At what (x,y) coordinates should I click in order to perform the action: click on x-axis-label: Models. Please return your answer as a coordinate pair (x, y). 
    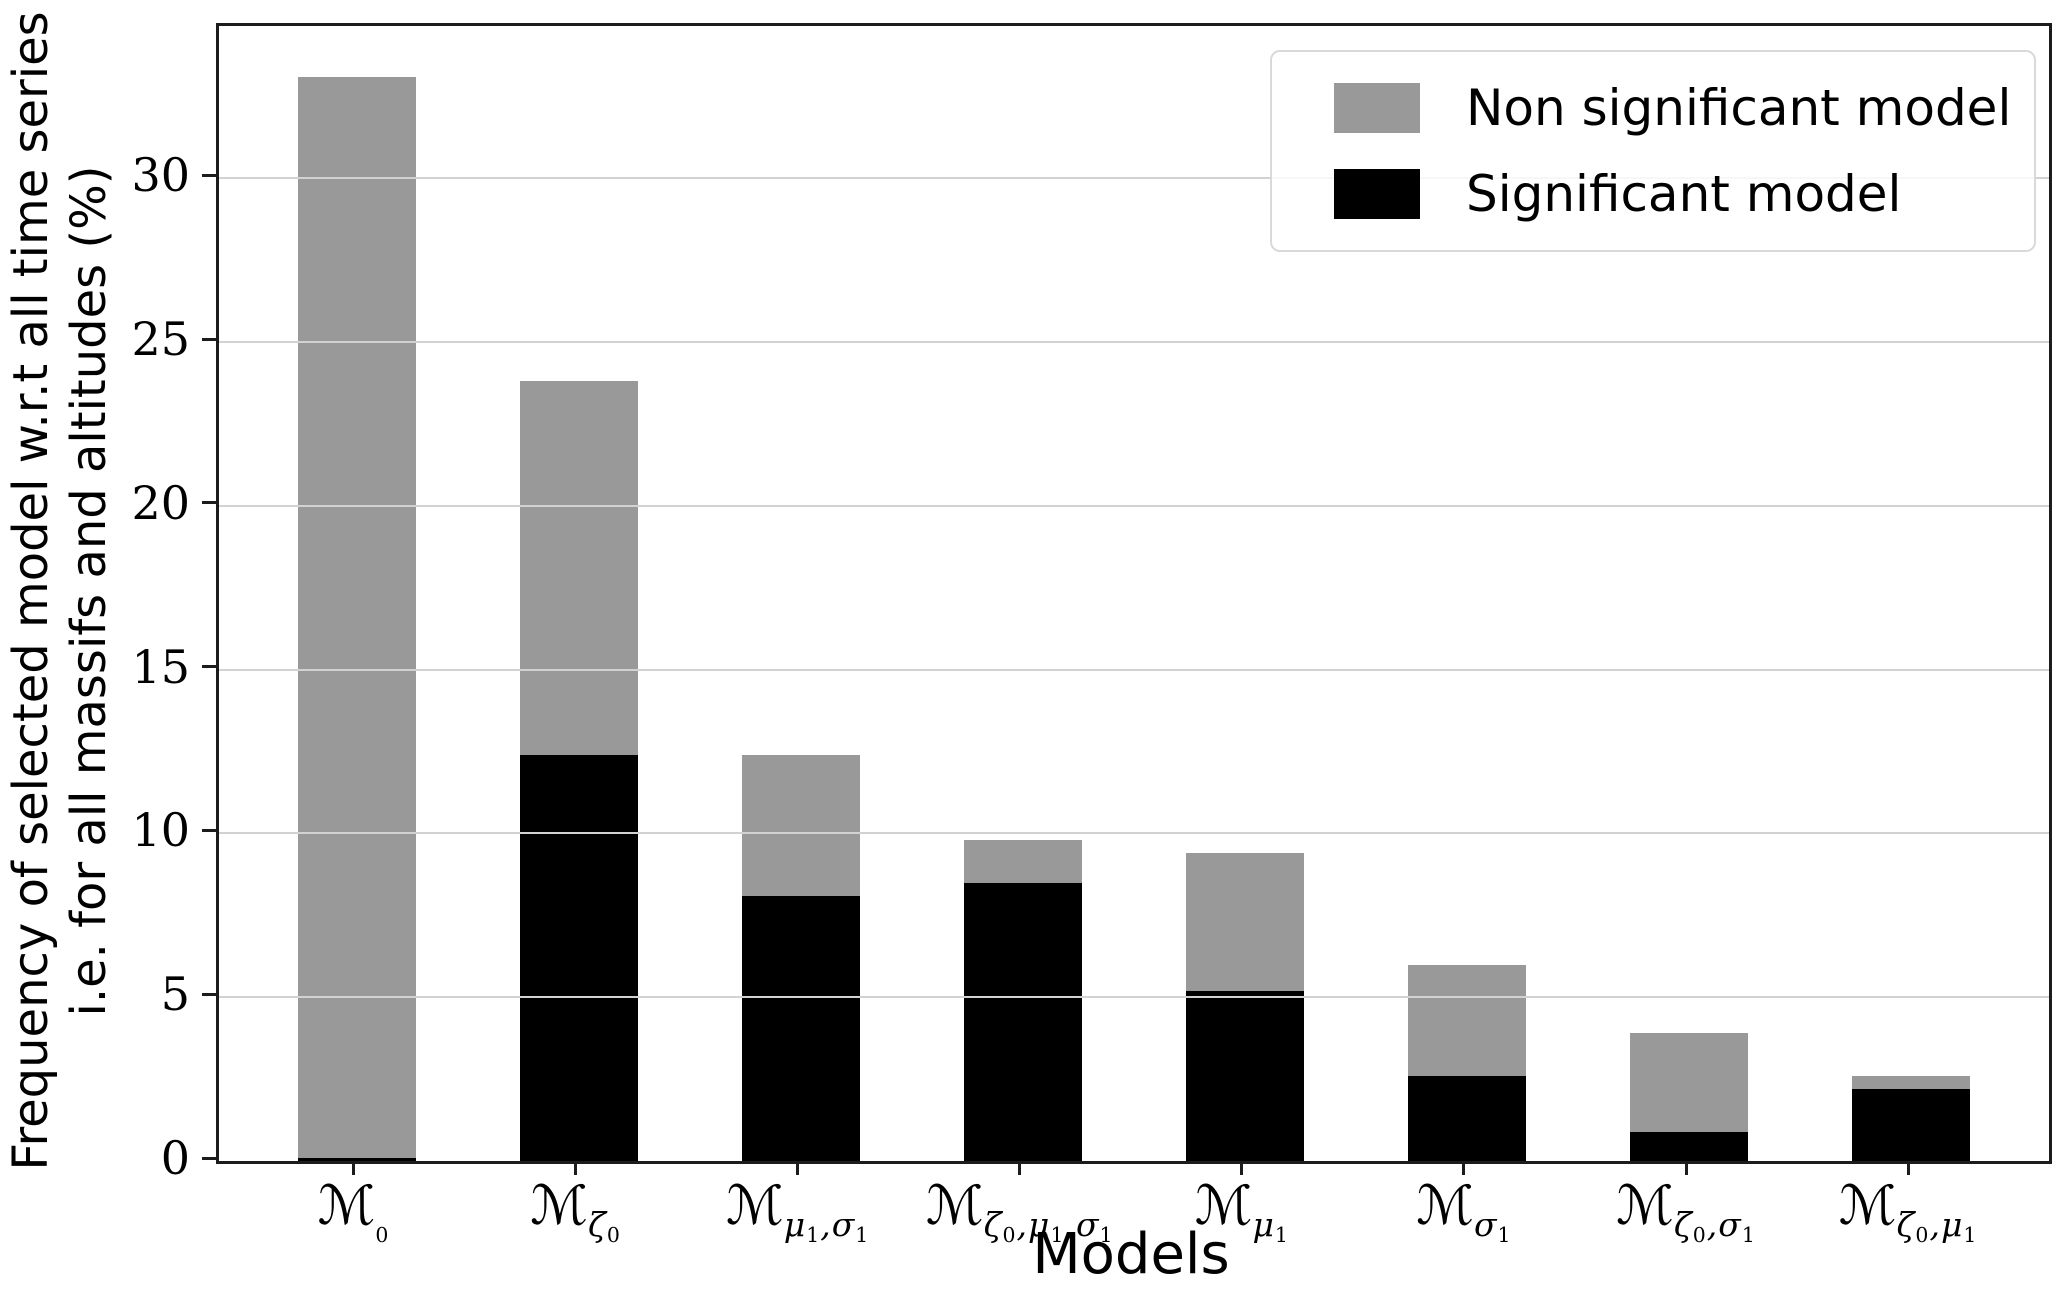
    Looking at the image, I should click on (1131, 1254).